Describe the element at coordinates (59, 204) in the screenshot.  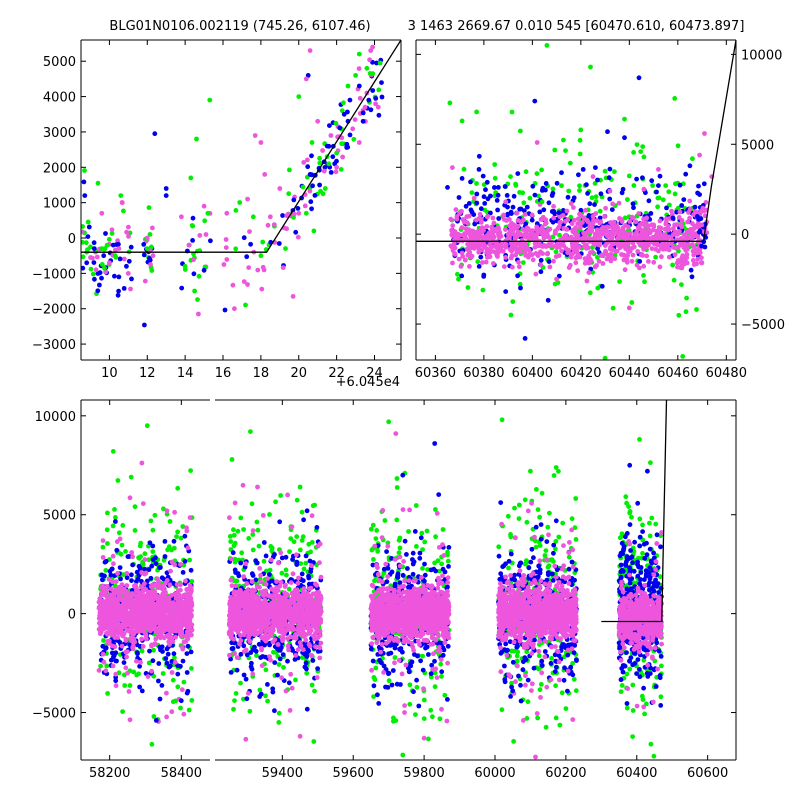
I see `y-tick-label: 1000` at that location.